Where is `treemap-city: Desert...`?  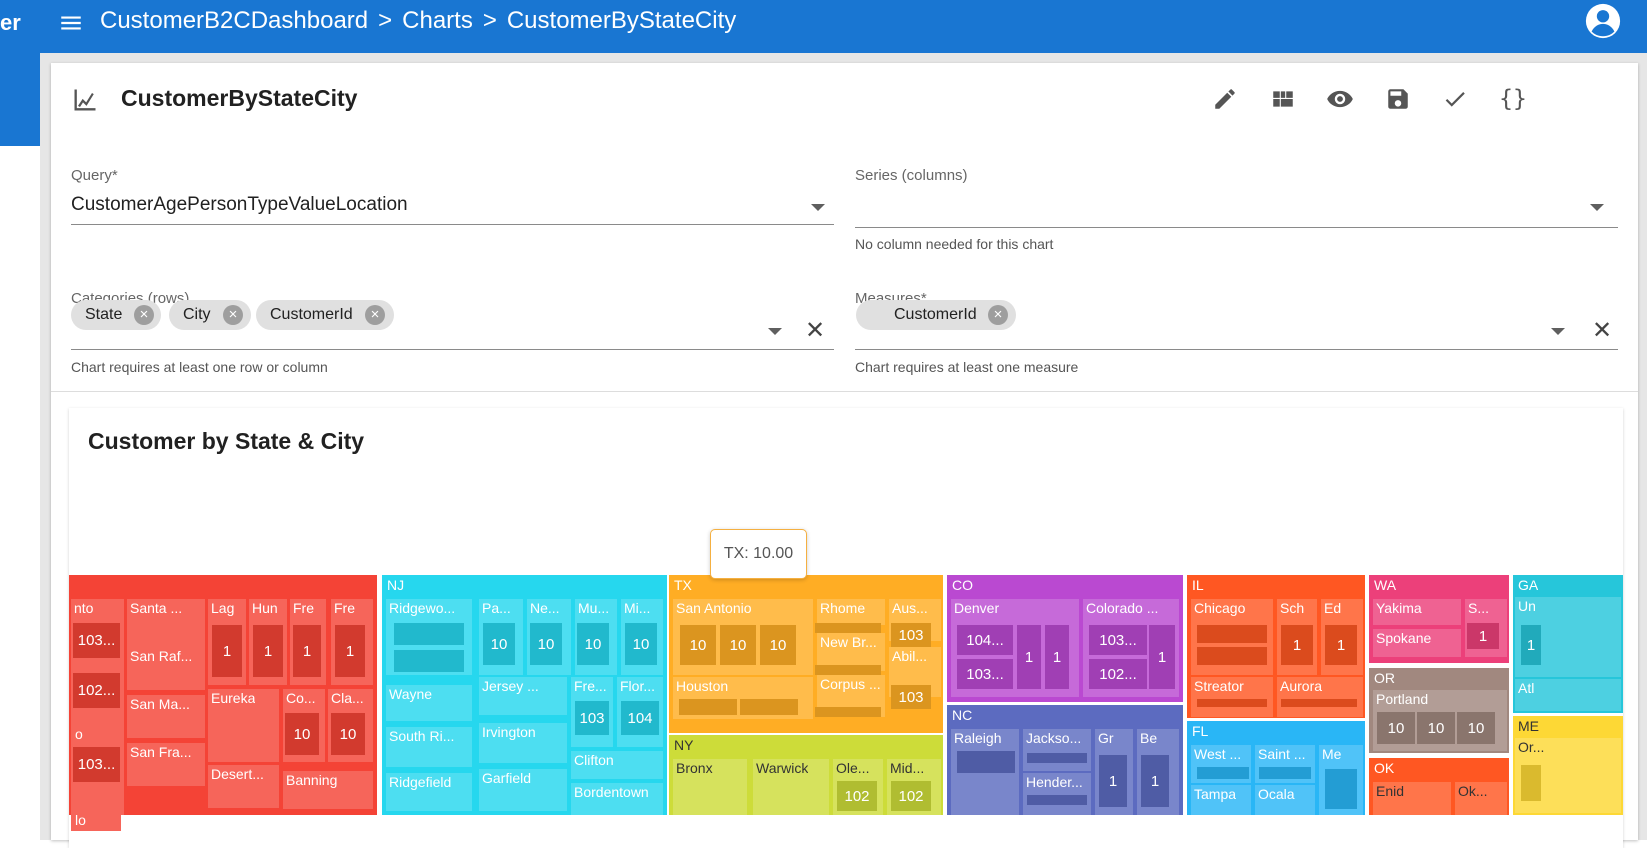 treemap-city: Desert... is located at coordinates (243, 786).